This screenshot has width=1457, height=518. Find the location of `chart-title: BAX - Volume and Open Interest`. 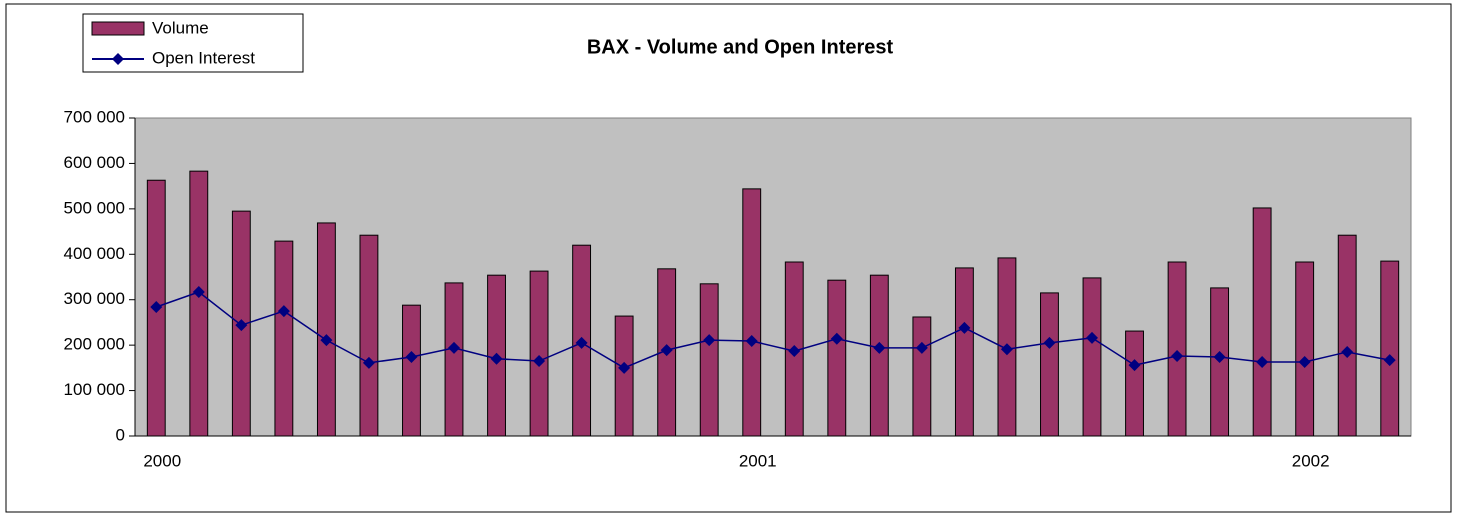

chart-title: BAX - Volume and Open Interest is located at coordinates (740, 47).